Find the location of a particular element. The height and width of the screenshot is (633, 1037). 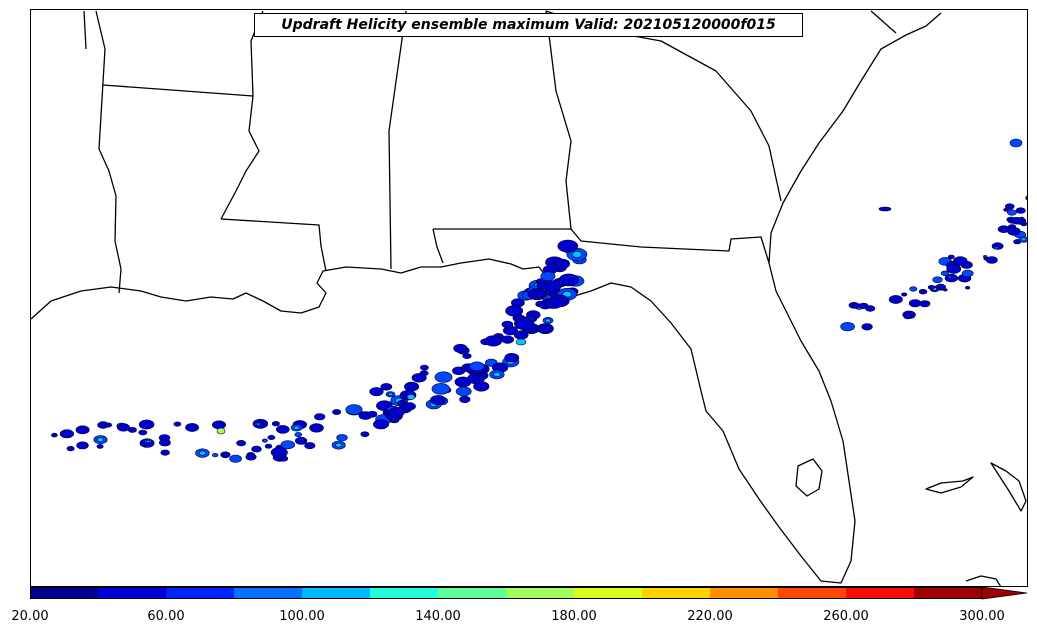

border-al-fl is located at coordinates (601, 246).